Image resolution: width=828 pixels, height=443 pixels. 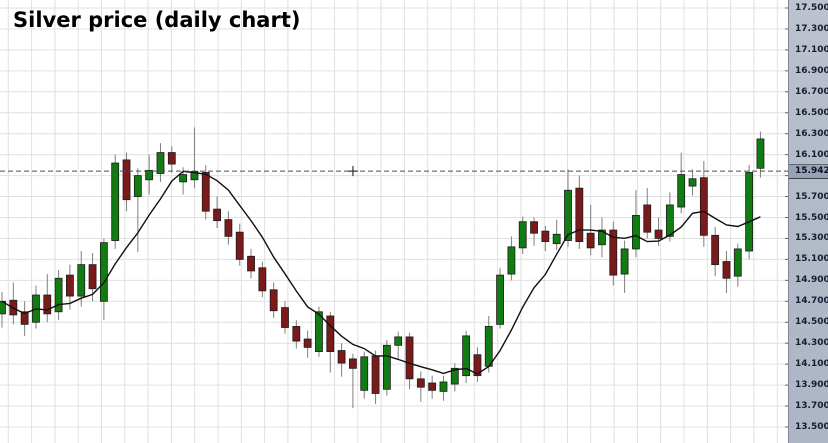 What do you see at coordinates (157, 20) in the screenshot?
I see `chart-title: Silver price (daily chart)` at bounding box center [157, 20].